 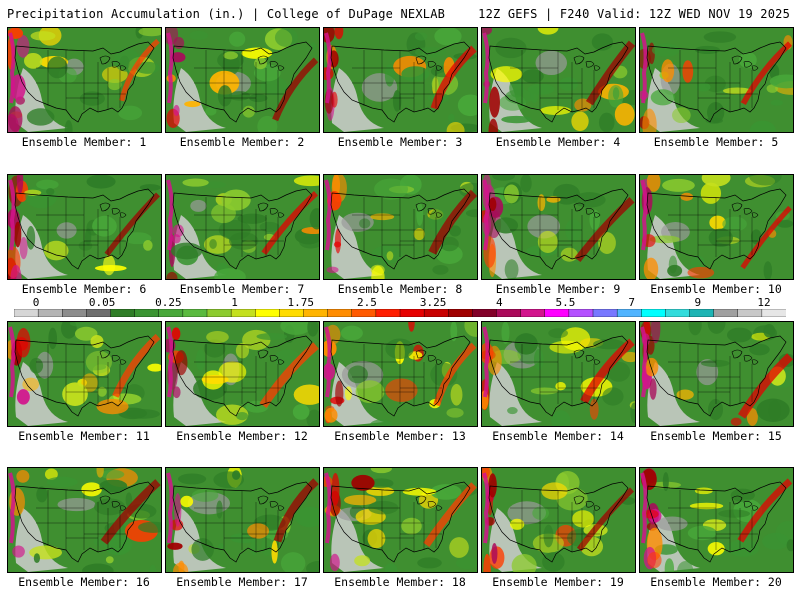 I want to click on colorbar-tick-label: 7, so click(x=631, y=302).